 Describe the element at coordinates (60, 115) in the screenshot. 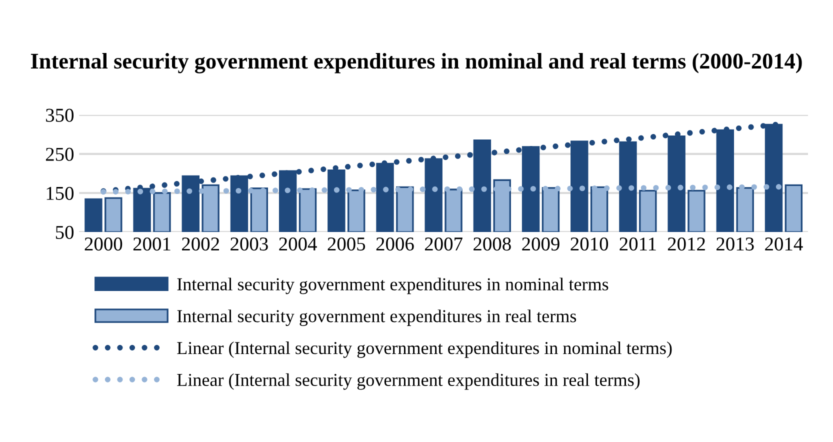

I see `y-tick-label: 350` at that location.